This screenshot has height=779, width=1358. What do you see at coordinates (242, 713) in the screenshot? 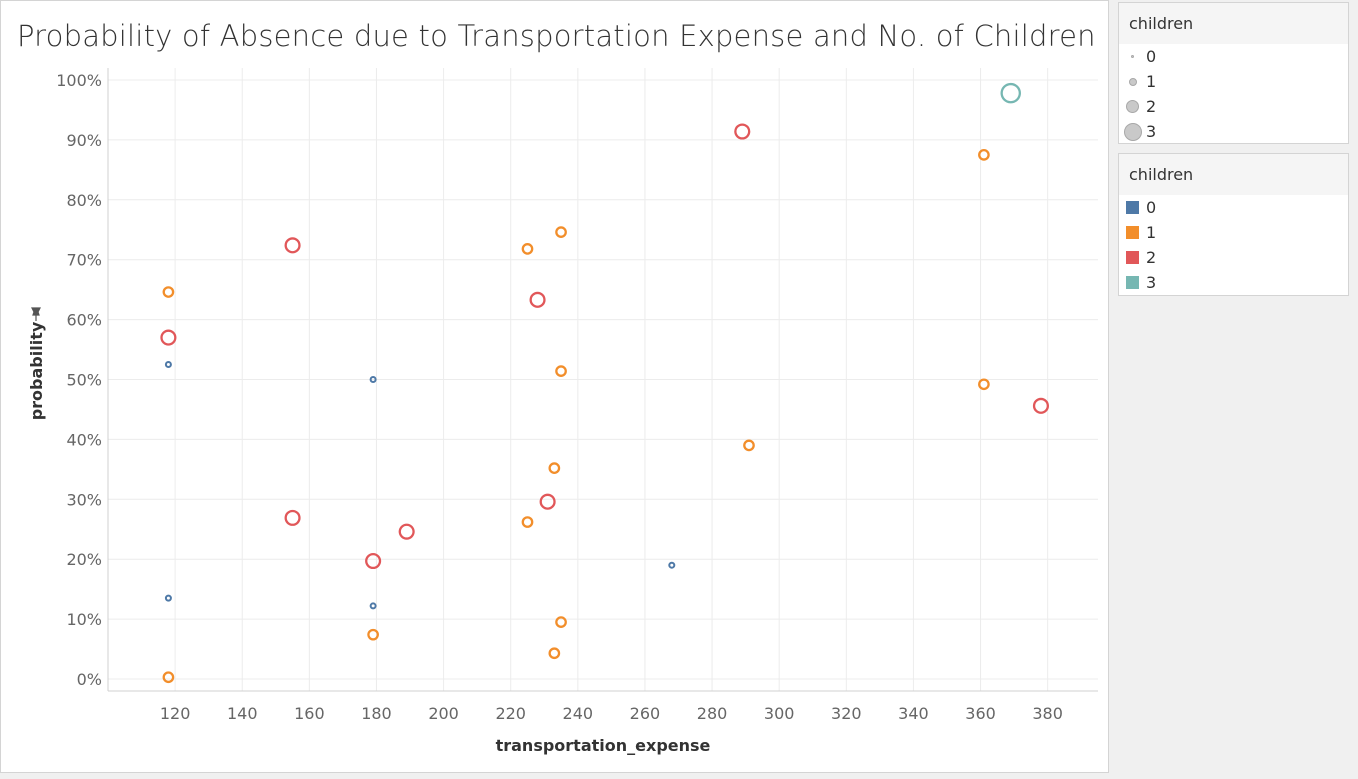
I see `x-tick-label: 140` at bounding box center [242, 713].